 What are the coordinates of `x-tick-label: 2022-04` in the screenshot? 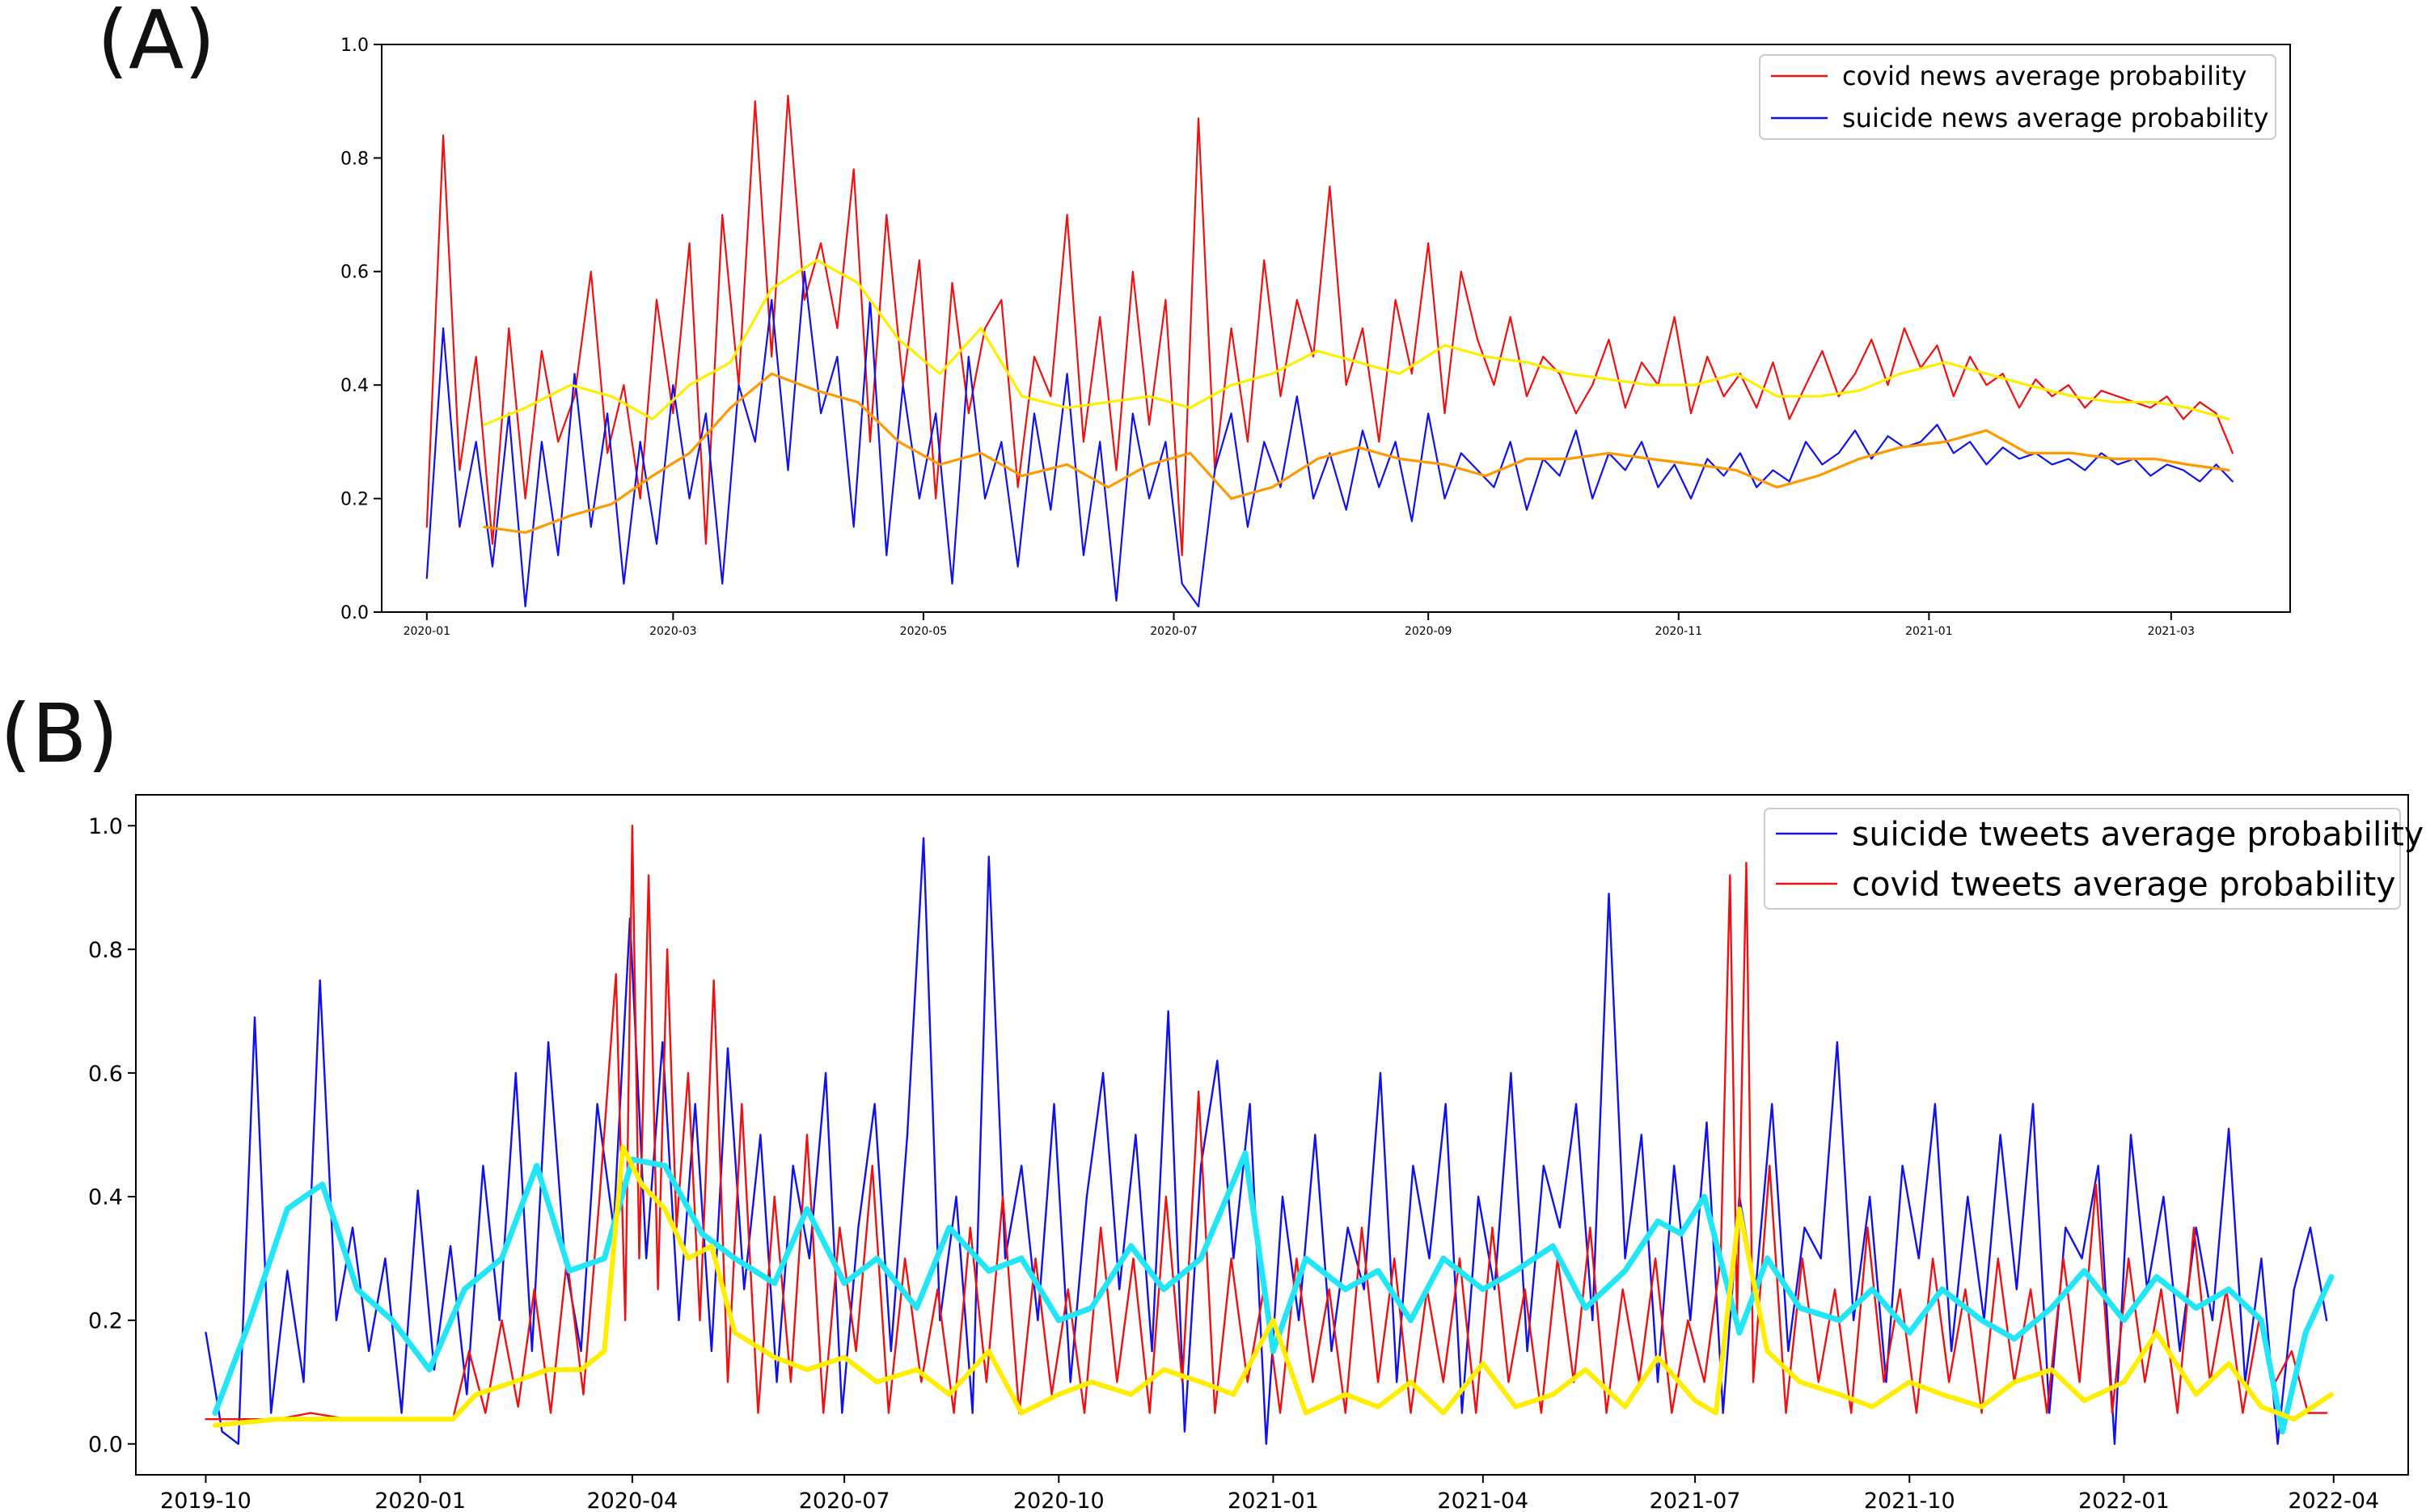 It's located at (2333, 1500).